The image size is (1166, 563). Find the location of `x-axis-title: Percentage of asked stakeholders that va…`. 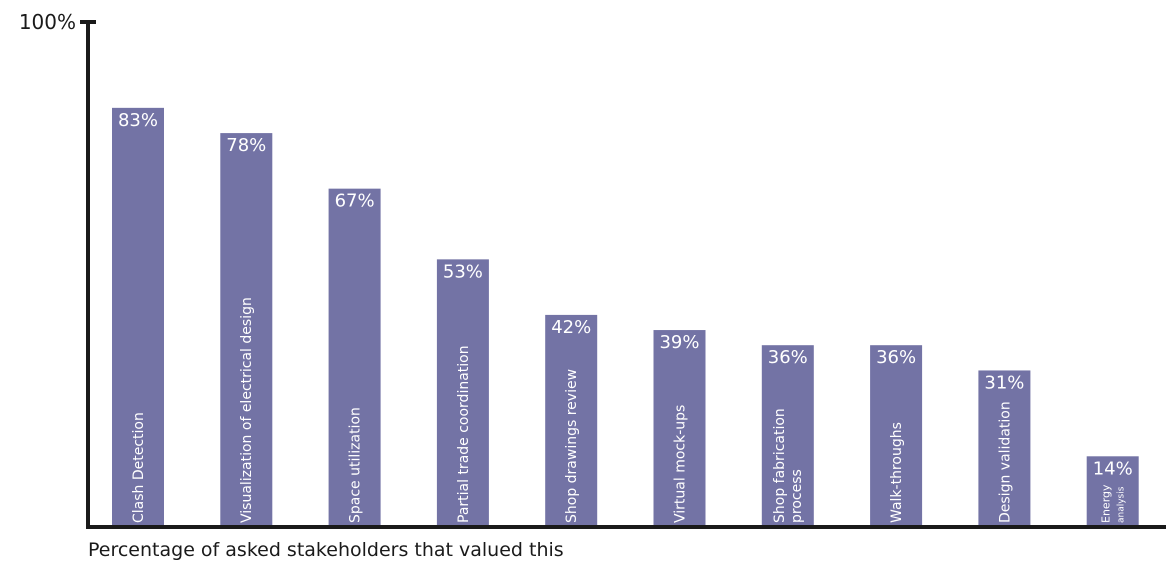

x-axis-title: Percentage of asked stakeholders that va… is located at coordinates (326, 550).